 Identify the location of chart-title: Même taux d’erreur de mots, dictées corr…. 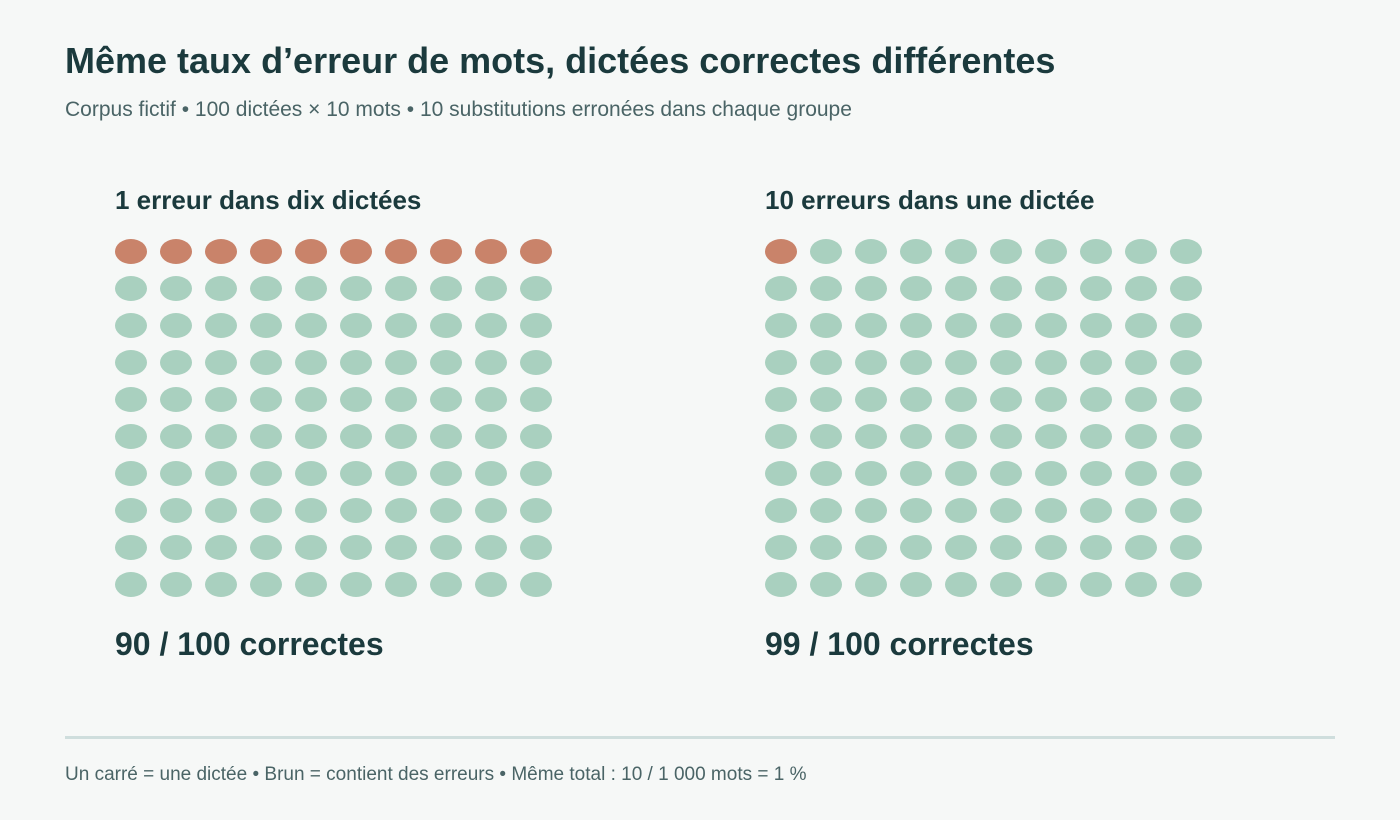
(560, 60).